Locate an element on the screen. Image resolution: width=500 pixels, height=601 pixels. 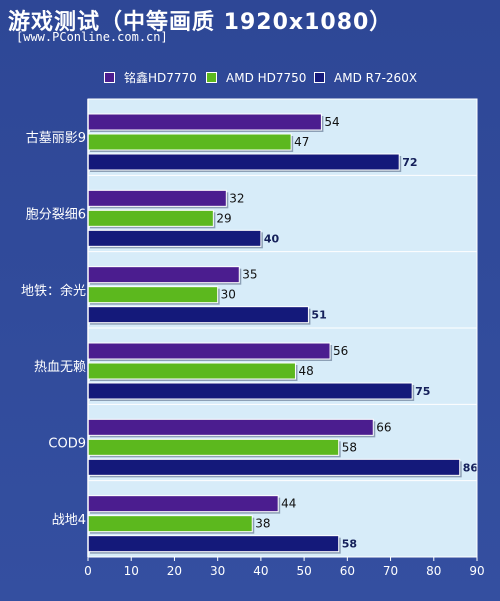
data-label: 51 is located at coordinates (318, 315).